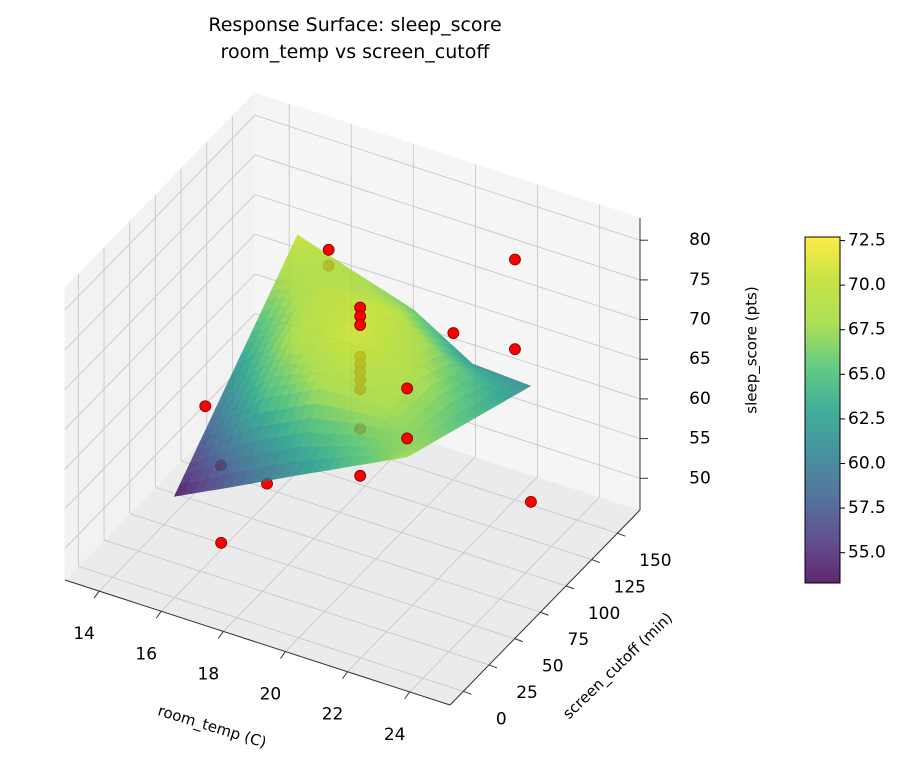 The width and height of the screenshot is (916, 765). What do you see at coordinates (553, 667) in the screenshot?
I see `y-tick-label: 50` at bounding box center [553, 667].